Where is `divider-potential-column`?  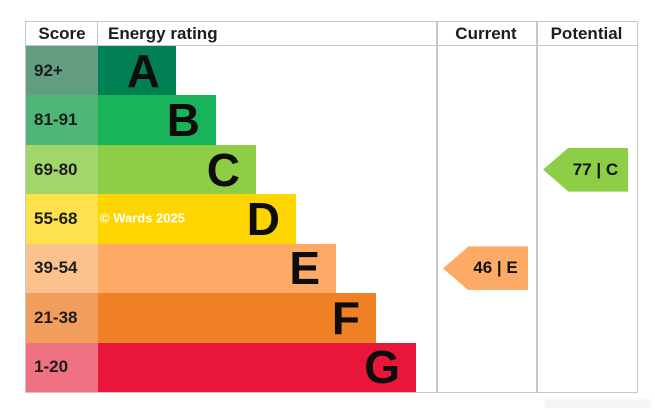
divider-potential-column is located at coordinates (537, 207).